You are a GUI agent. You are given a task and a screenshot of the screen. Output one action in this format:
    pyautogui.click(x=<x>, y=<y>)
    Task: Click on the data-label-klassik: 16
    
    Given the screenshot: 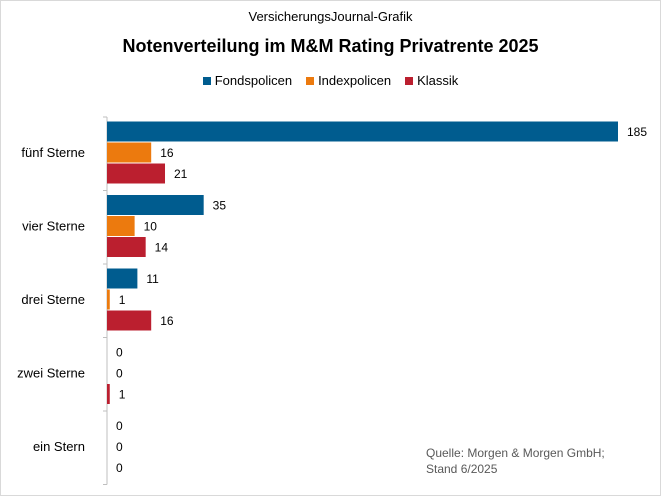 What is the action you would take?
    pyautogui.click(x=167, y=321)
    